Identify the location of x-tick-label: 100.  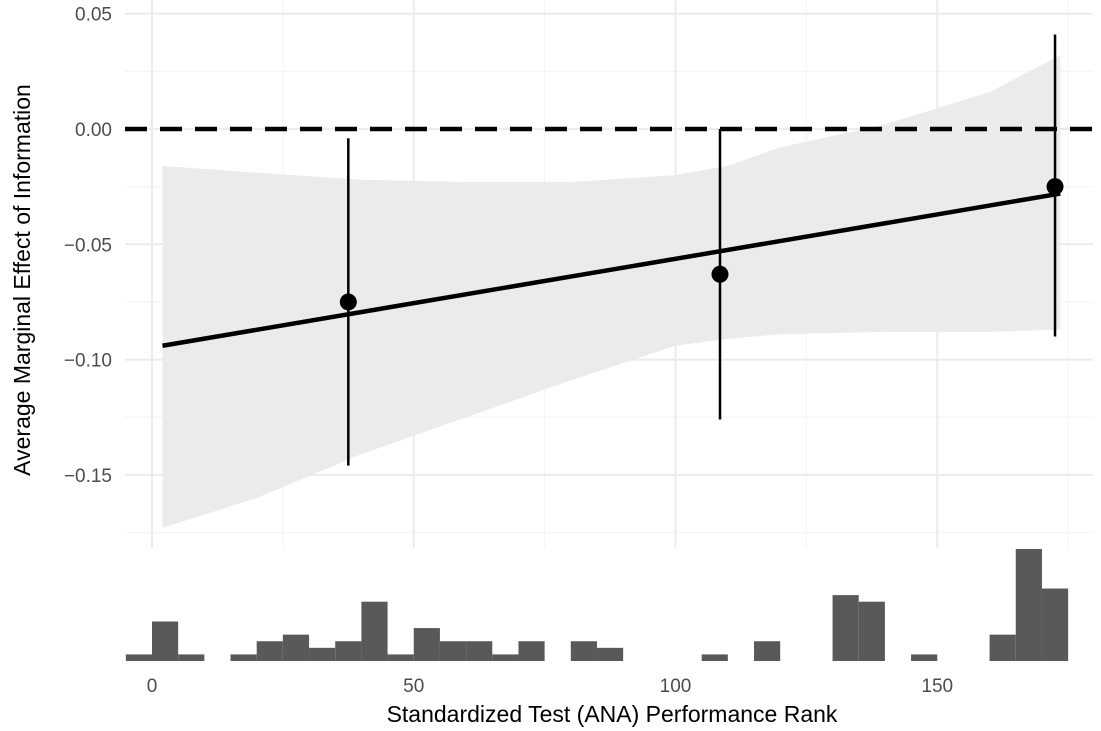
(676, 686).